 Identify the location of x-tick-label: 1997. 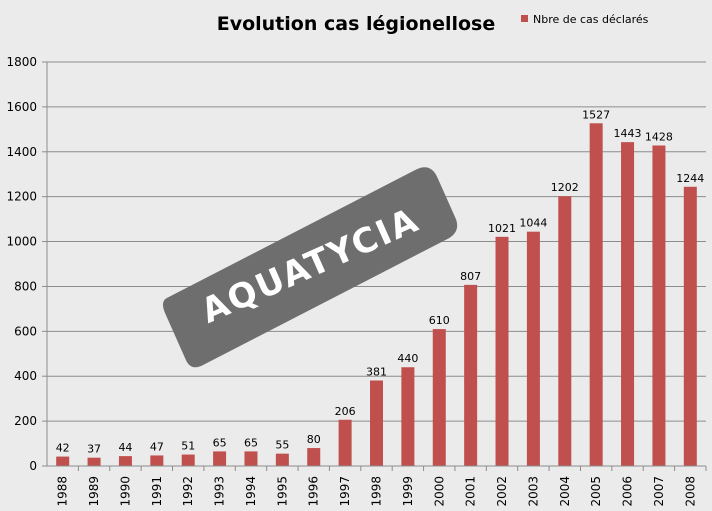
(345, 491).